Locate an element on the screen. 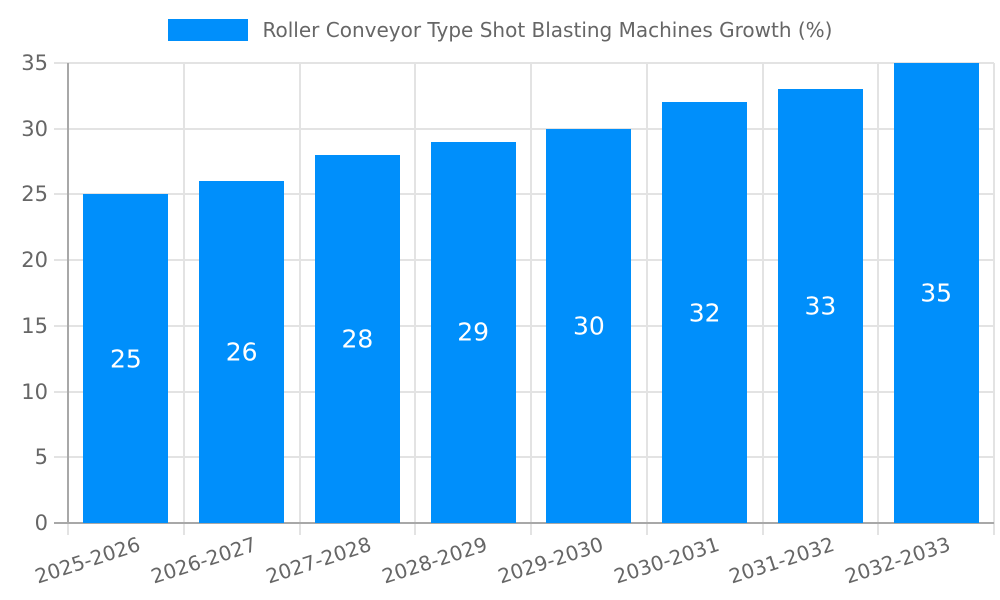 The height and width of the screenshot is (600, 1000). bar-value-label: 32 is located at coordinates (704, 313).